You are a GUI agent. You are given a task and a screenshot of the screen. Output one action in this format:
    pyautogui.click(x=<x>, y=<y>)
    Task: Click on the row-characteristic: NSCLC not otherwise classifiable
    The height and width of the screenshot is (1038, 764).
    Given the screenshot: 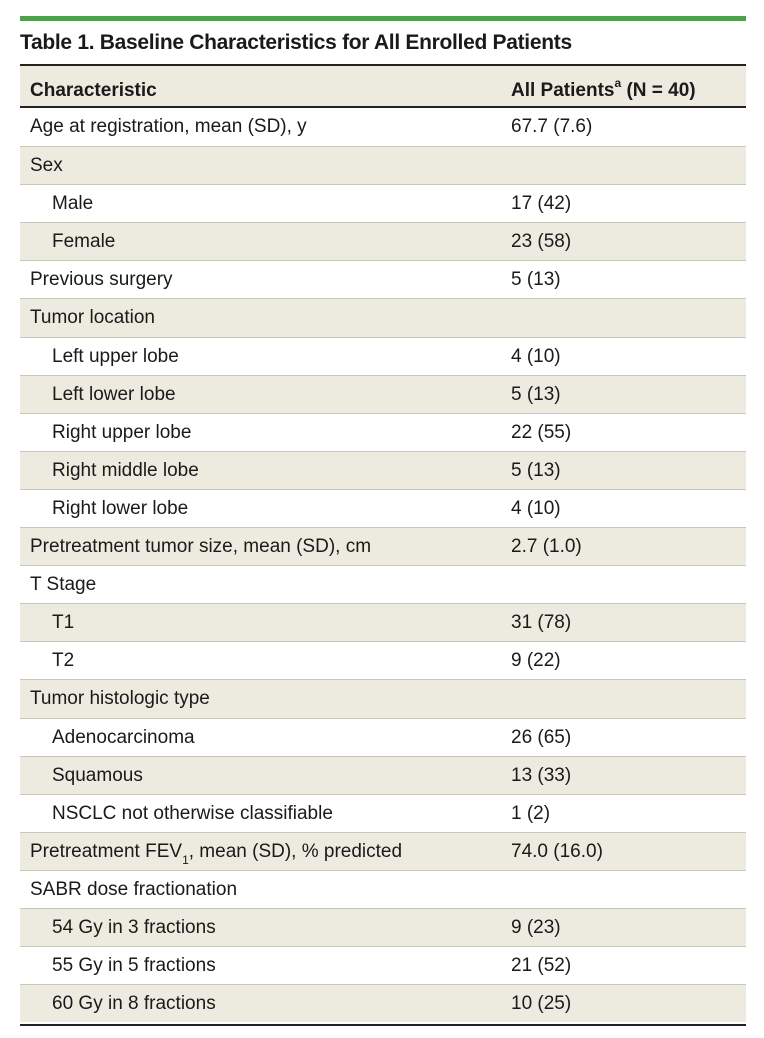 What is the action you would take?
    pyautogui.click(x=192, y=813)
    